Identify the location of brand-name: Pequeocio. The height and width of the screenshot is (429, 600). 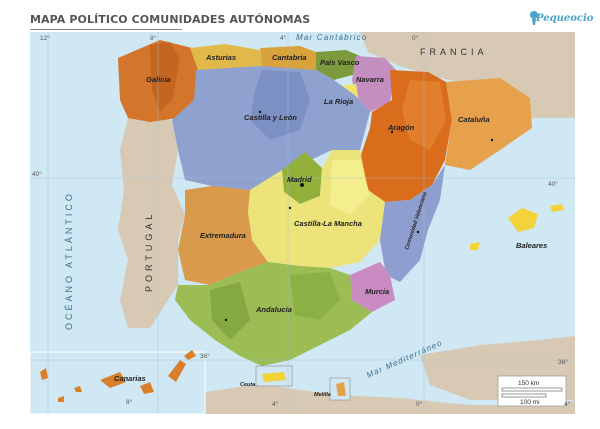
(565, 18).